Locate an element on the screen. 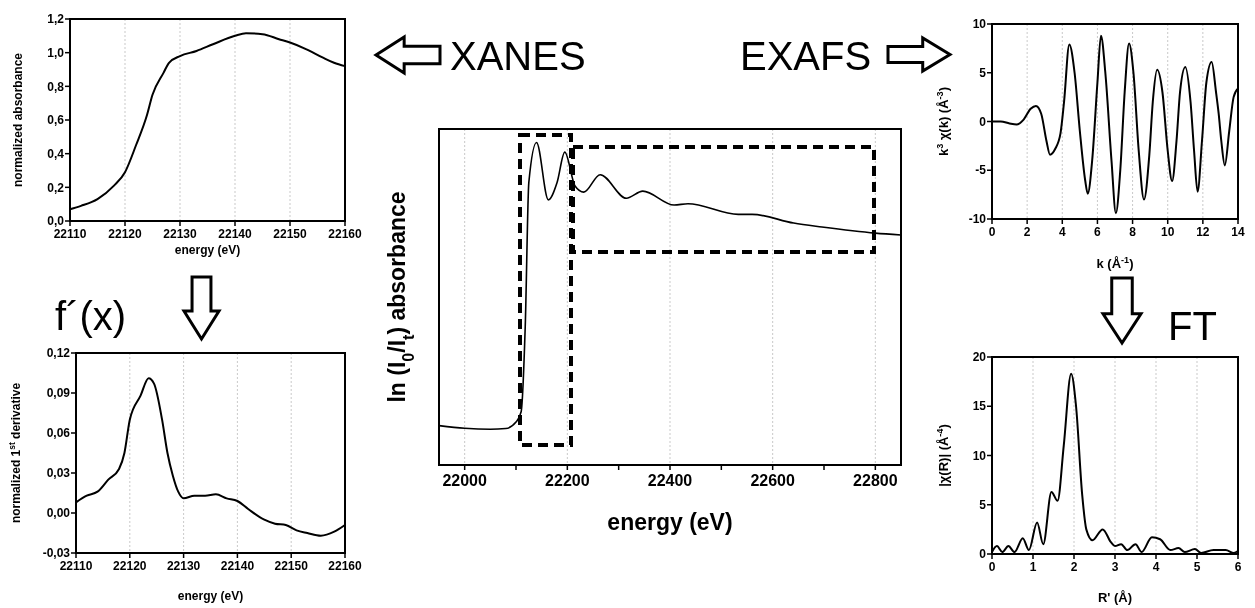 The height and width of the screenshot is (608, 1255). text: f´(x) is located at coordinates (91, 316).